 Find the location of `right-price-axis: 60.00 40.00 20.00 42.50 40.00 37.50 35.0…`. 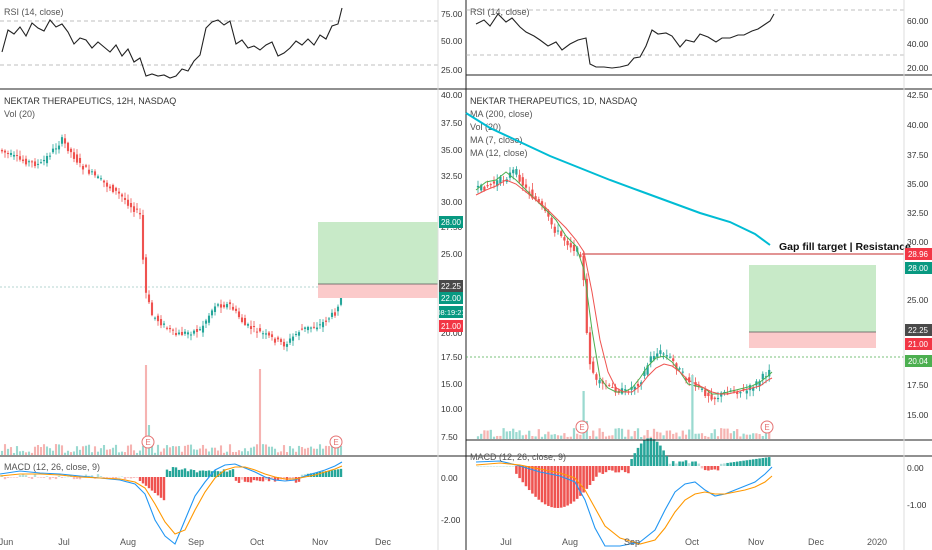

right-price-axis: 60.00 40.00 20.00 42.50 40.00 37.50 35.0… is located at coordinates (918, 263).